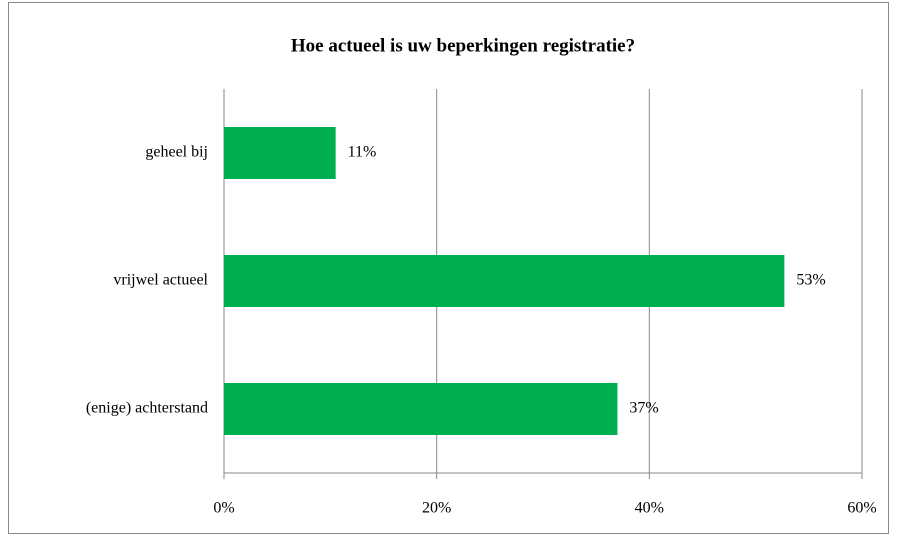 The height and width of the screenshot is (541, 897). What do you see at coordinates (810, 280) in the screenshot?
I see `data-label: 53%` at bounding box center [810, 280].